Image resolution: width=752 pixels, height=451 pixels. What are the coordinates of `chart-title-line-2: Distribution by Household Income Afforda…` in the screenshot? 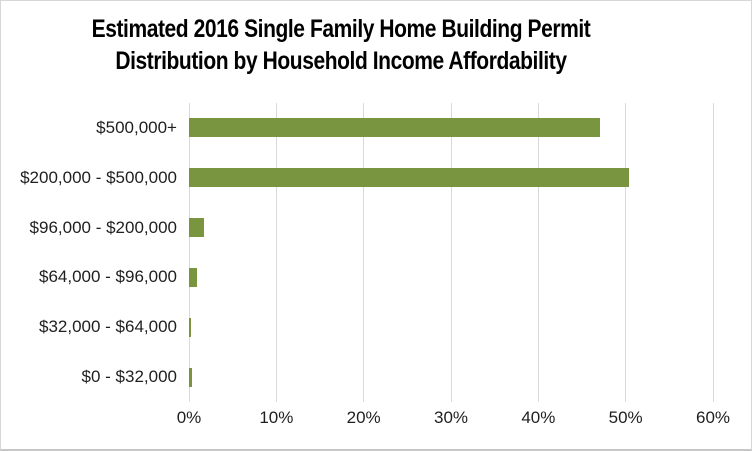 It's located at (341, 61).